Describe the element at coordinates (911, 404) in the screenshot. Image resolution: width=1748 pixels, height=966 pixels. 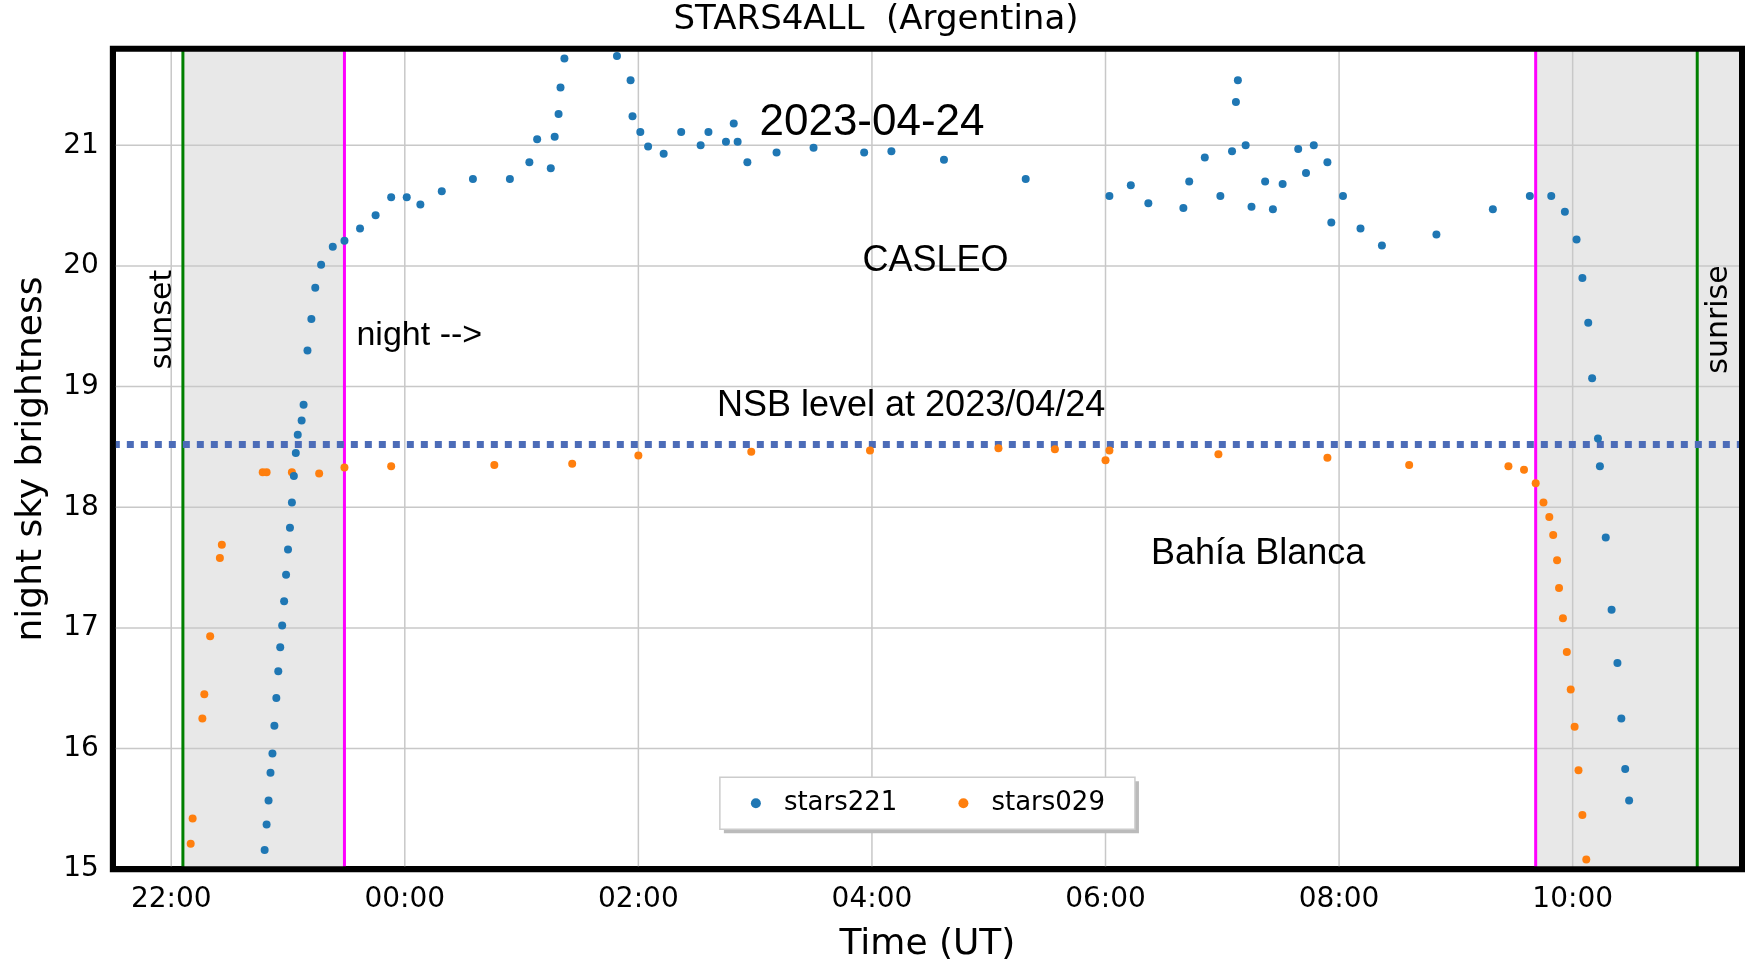
I see `ref-line-label: NSB level at 2023/04/24` at that location.